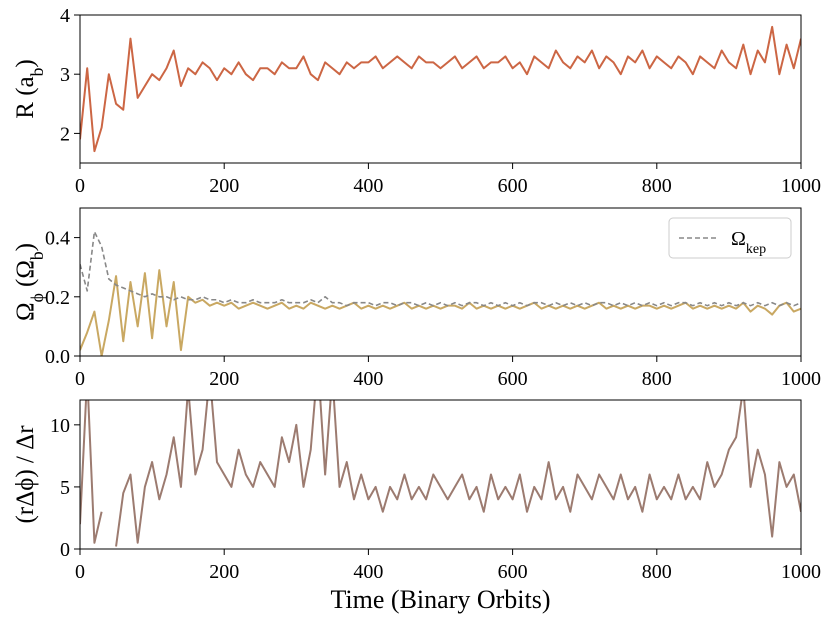  I want to click on label-part: (rΔϕ) / Δr, so click(25, 474).